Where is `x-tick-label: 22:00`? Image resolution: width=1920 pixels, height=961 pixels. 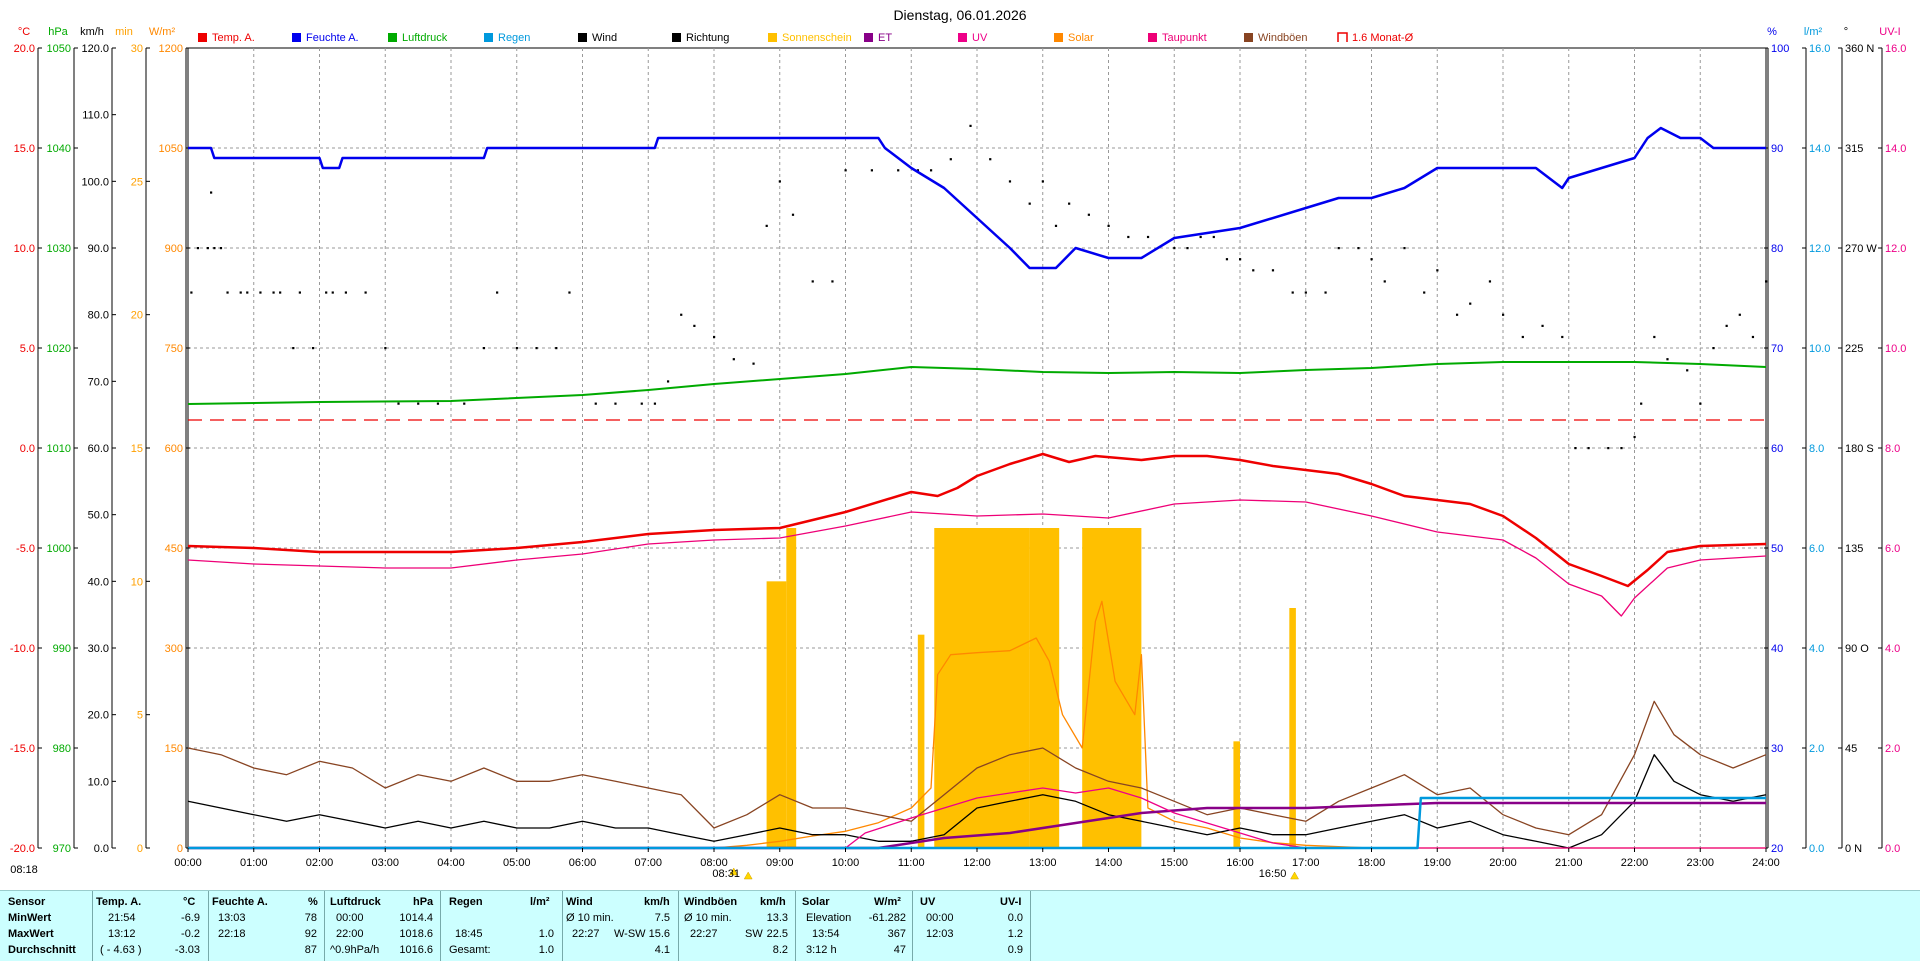 x-tick-label: 22:00 is located at coordinates (1635, 863).